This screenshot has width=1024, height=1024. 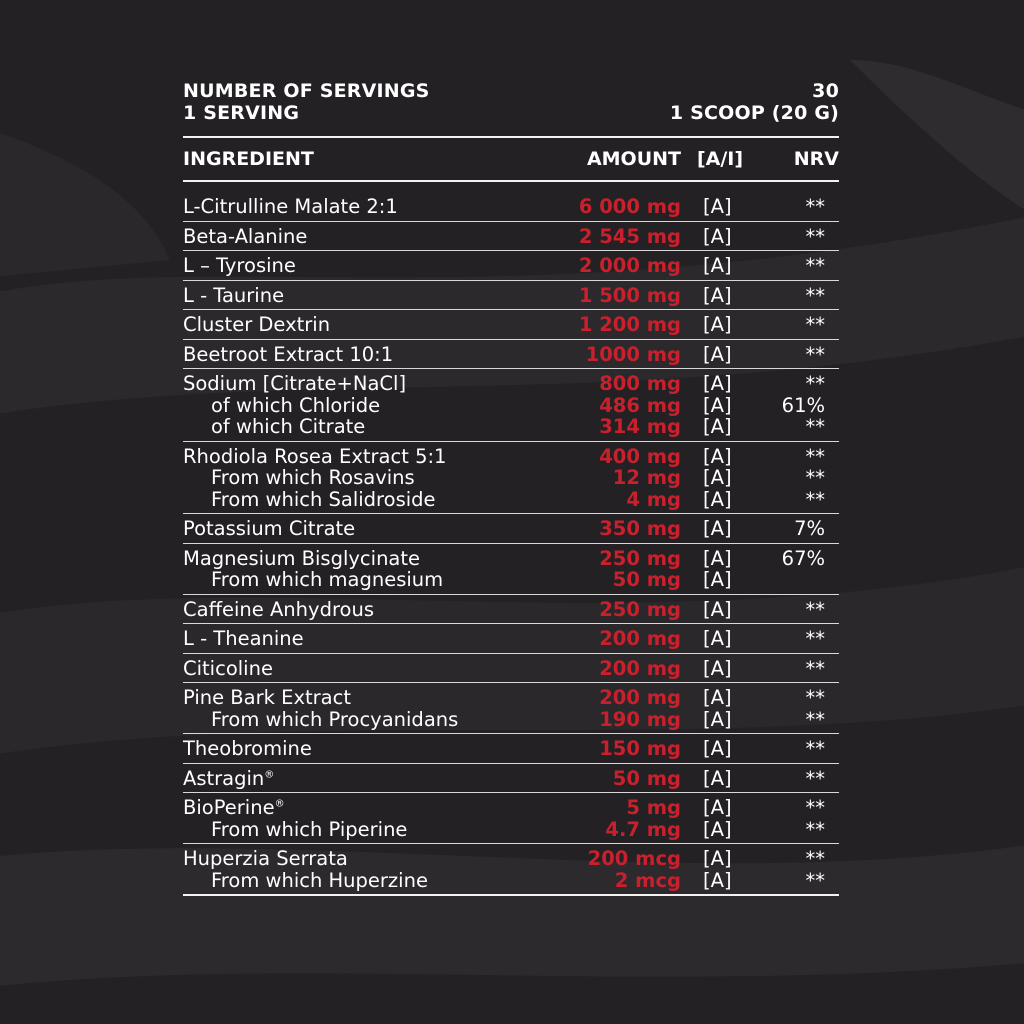 I want to click on ingredient-name-text: From which Piperine, so click(x=309, y=829).